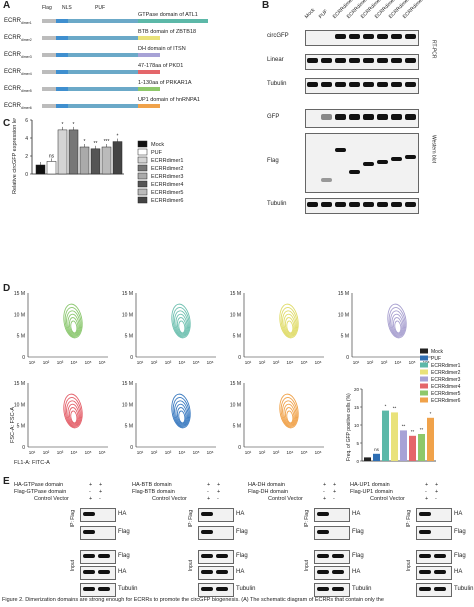  I want to click on band-gfp, so click(410, 117).